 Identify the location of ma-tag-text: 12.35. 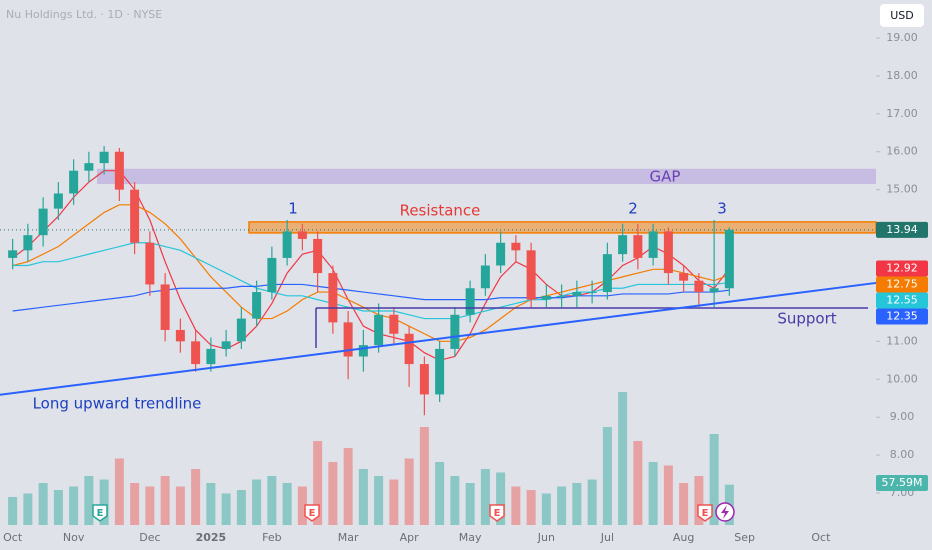
(902, 316).